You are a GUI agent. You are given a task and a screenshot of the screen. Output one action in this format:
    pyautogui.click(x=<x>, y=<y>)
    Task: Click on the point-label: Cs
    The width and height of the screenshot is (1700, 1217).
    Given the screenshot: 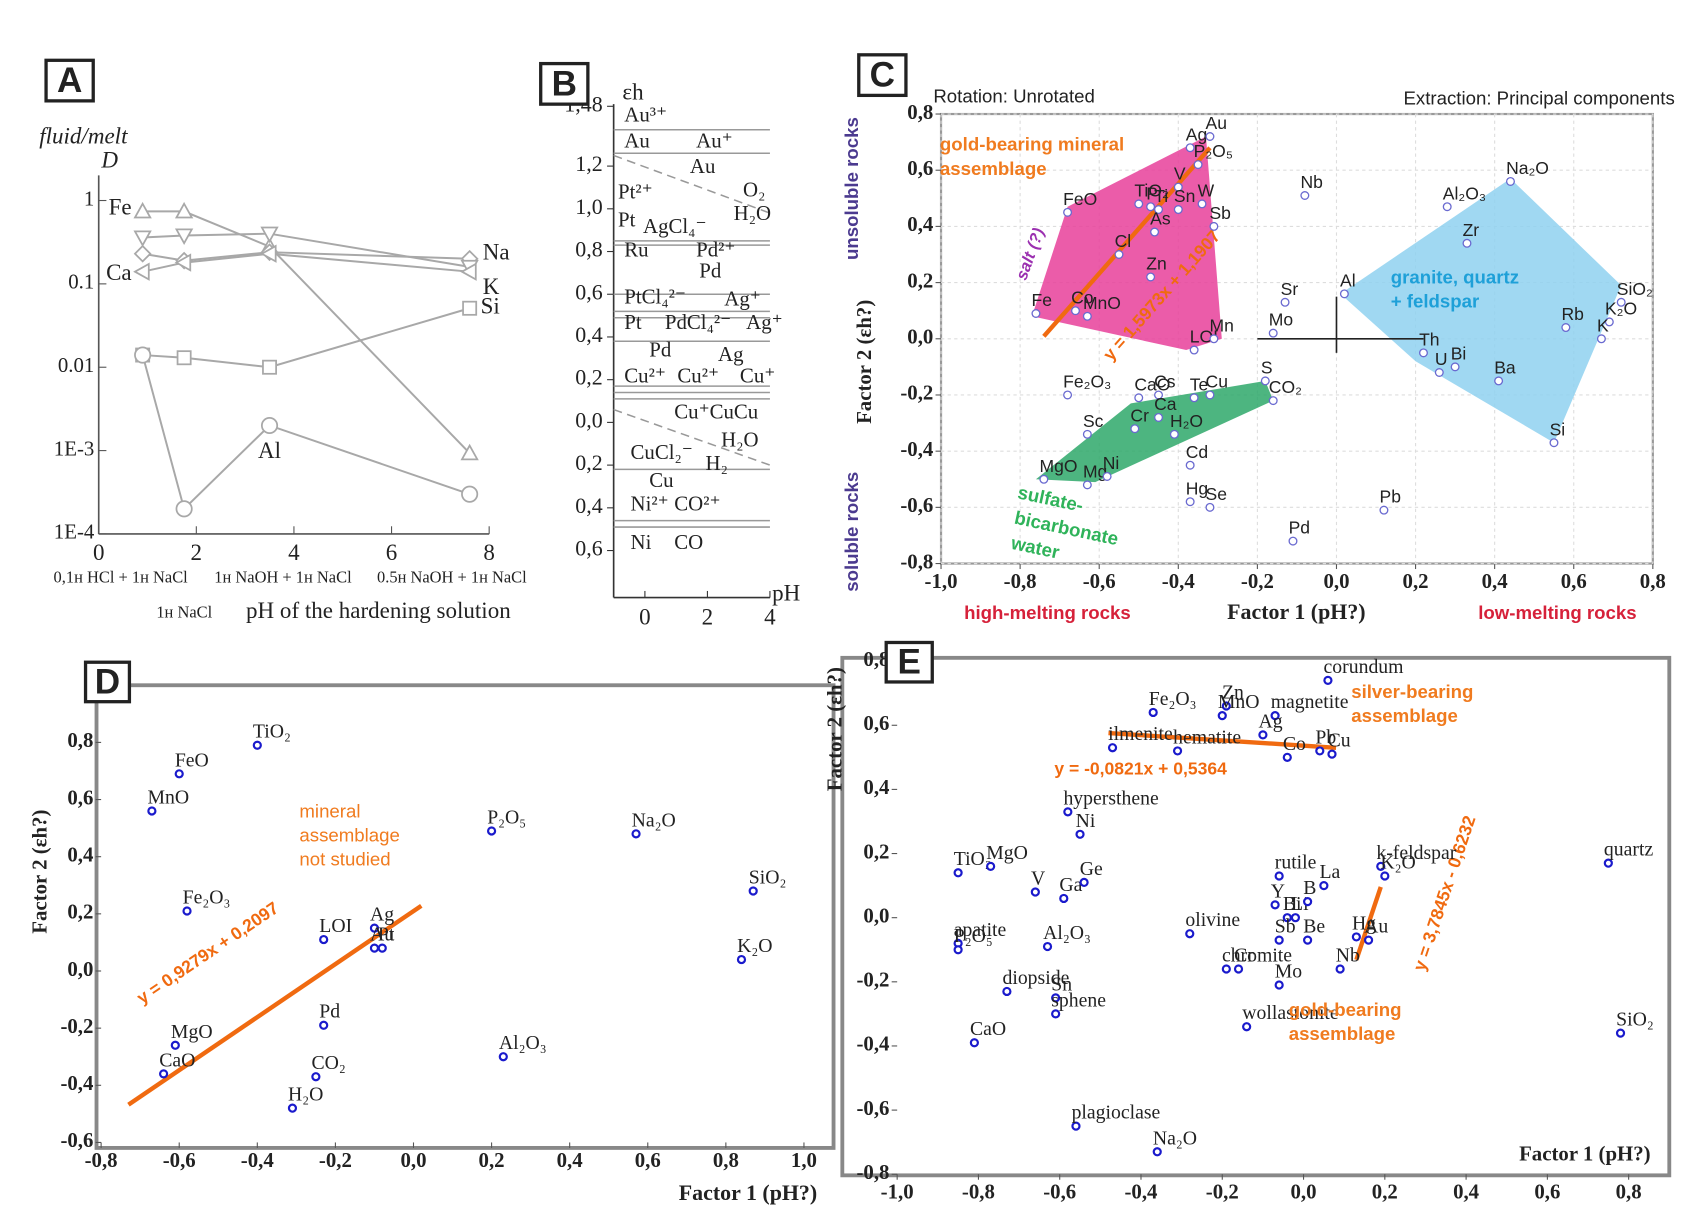 What is the action you would take?
    pyautogui.click(x=1165, y=382)
    